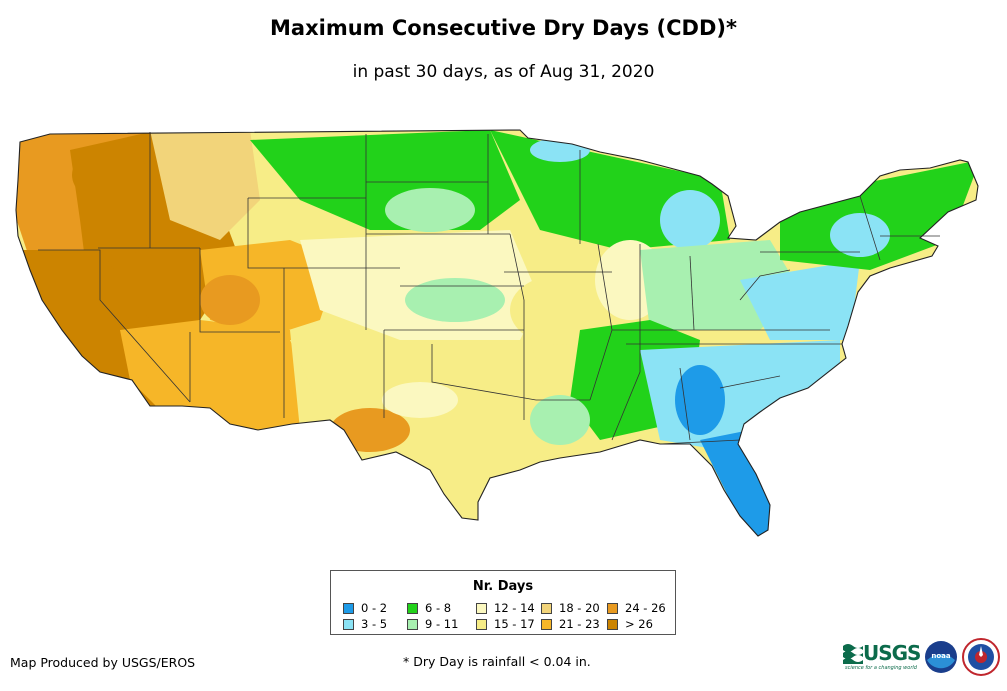  Describe the element at coordinates (690, 220) in the screenshot. I see `region-great-lakes` at that location.